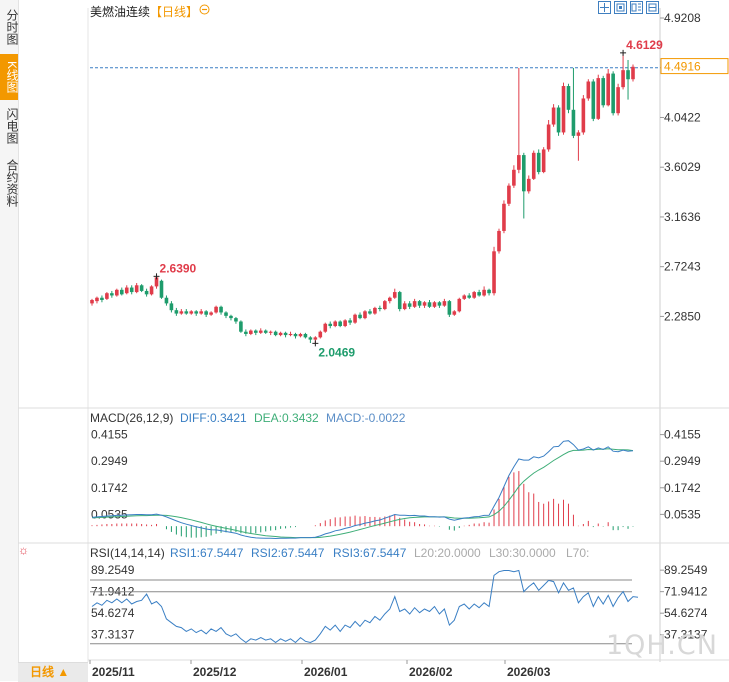 This screenshot has height=682, width=729. I want to click on compare-icon, so click(636, 7).